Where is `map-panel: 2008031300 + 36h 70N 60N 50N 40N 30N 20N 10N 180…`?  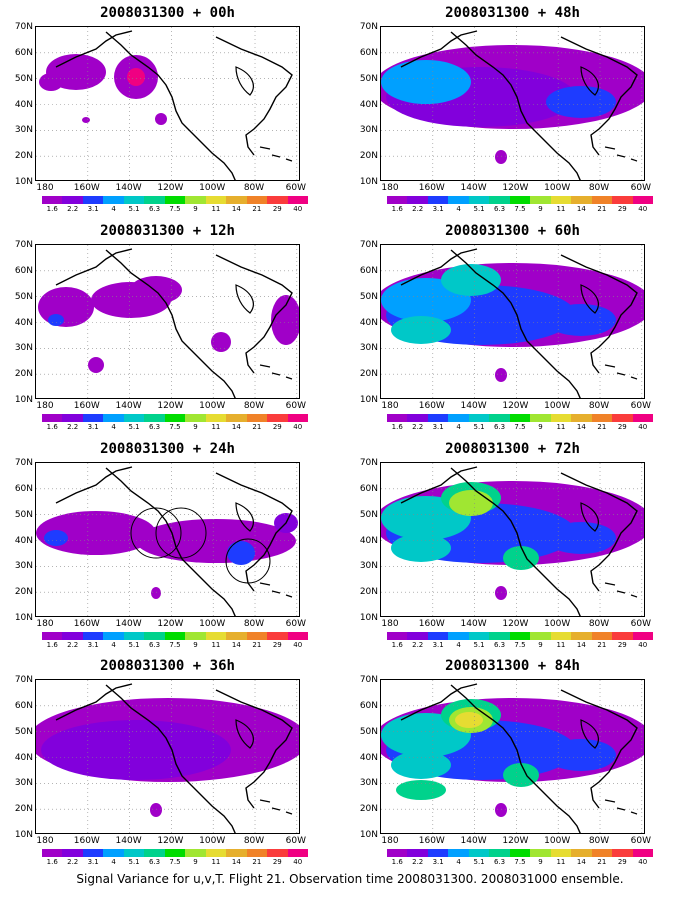 map-panel: 2008031300 + 36h 70N 60N 50N 40N 30N 20N 10N 180… is located at coordinates (154, 765).